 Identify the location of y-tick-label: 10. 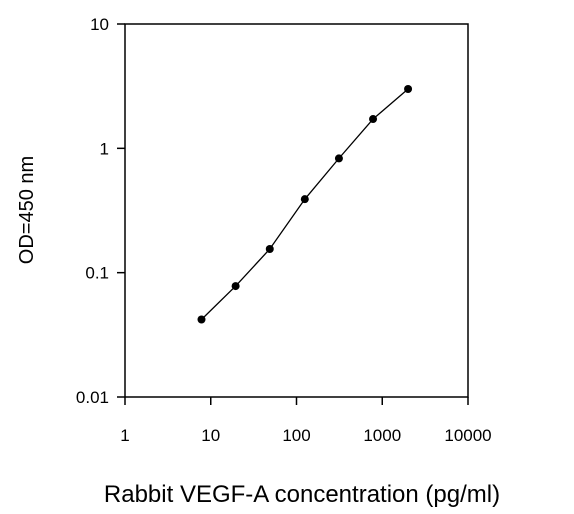
(99, 24).